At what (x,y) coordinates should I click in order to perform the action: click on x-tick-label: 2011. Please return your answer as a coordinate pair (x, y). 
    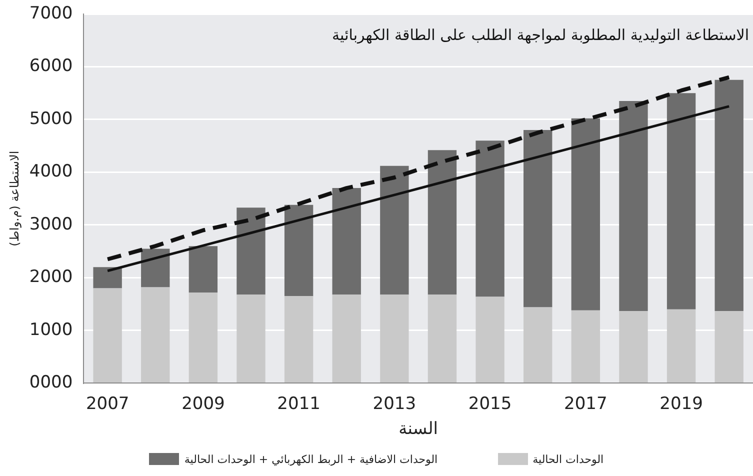
    Looking at the image, I should click on (298, 404).